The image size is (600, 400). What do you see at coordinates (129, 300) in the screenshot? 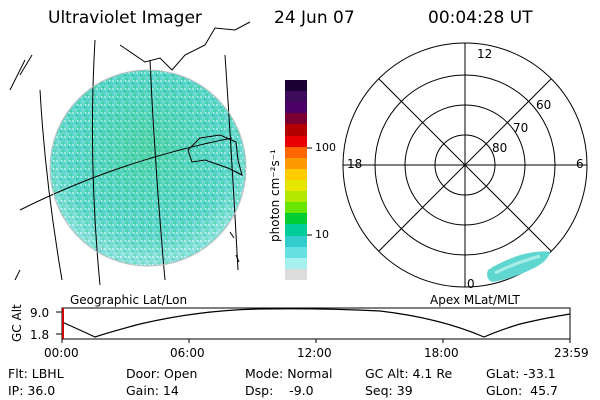
I see `geographic-caption: Geographic Lat/Lon` at bounding box center [129, 300].